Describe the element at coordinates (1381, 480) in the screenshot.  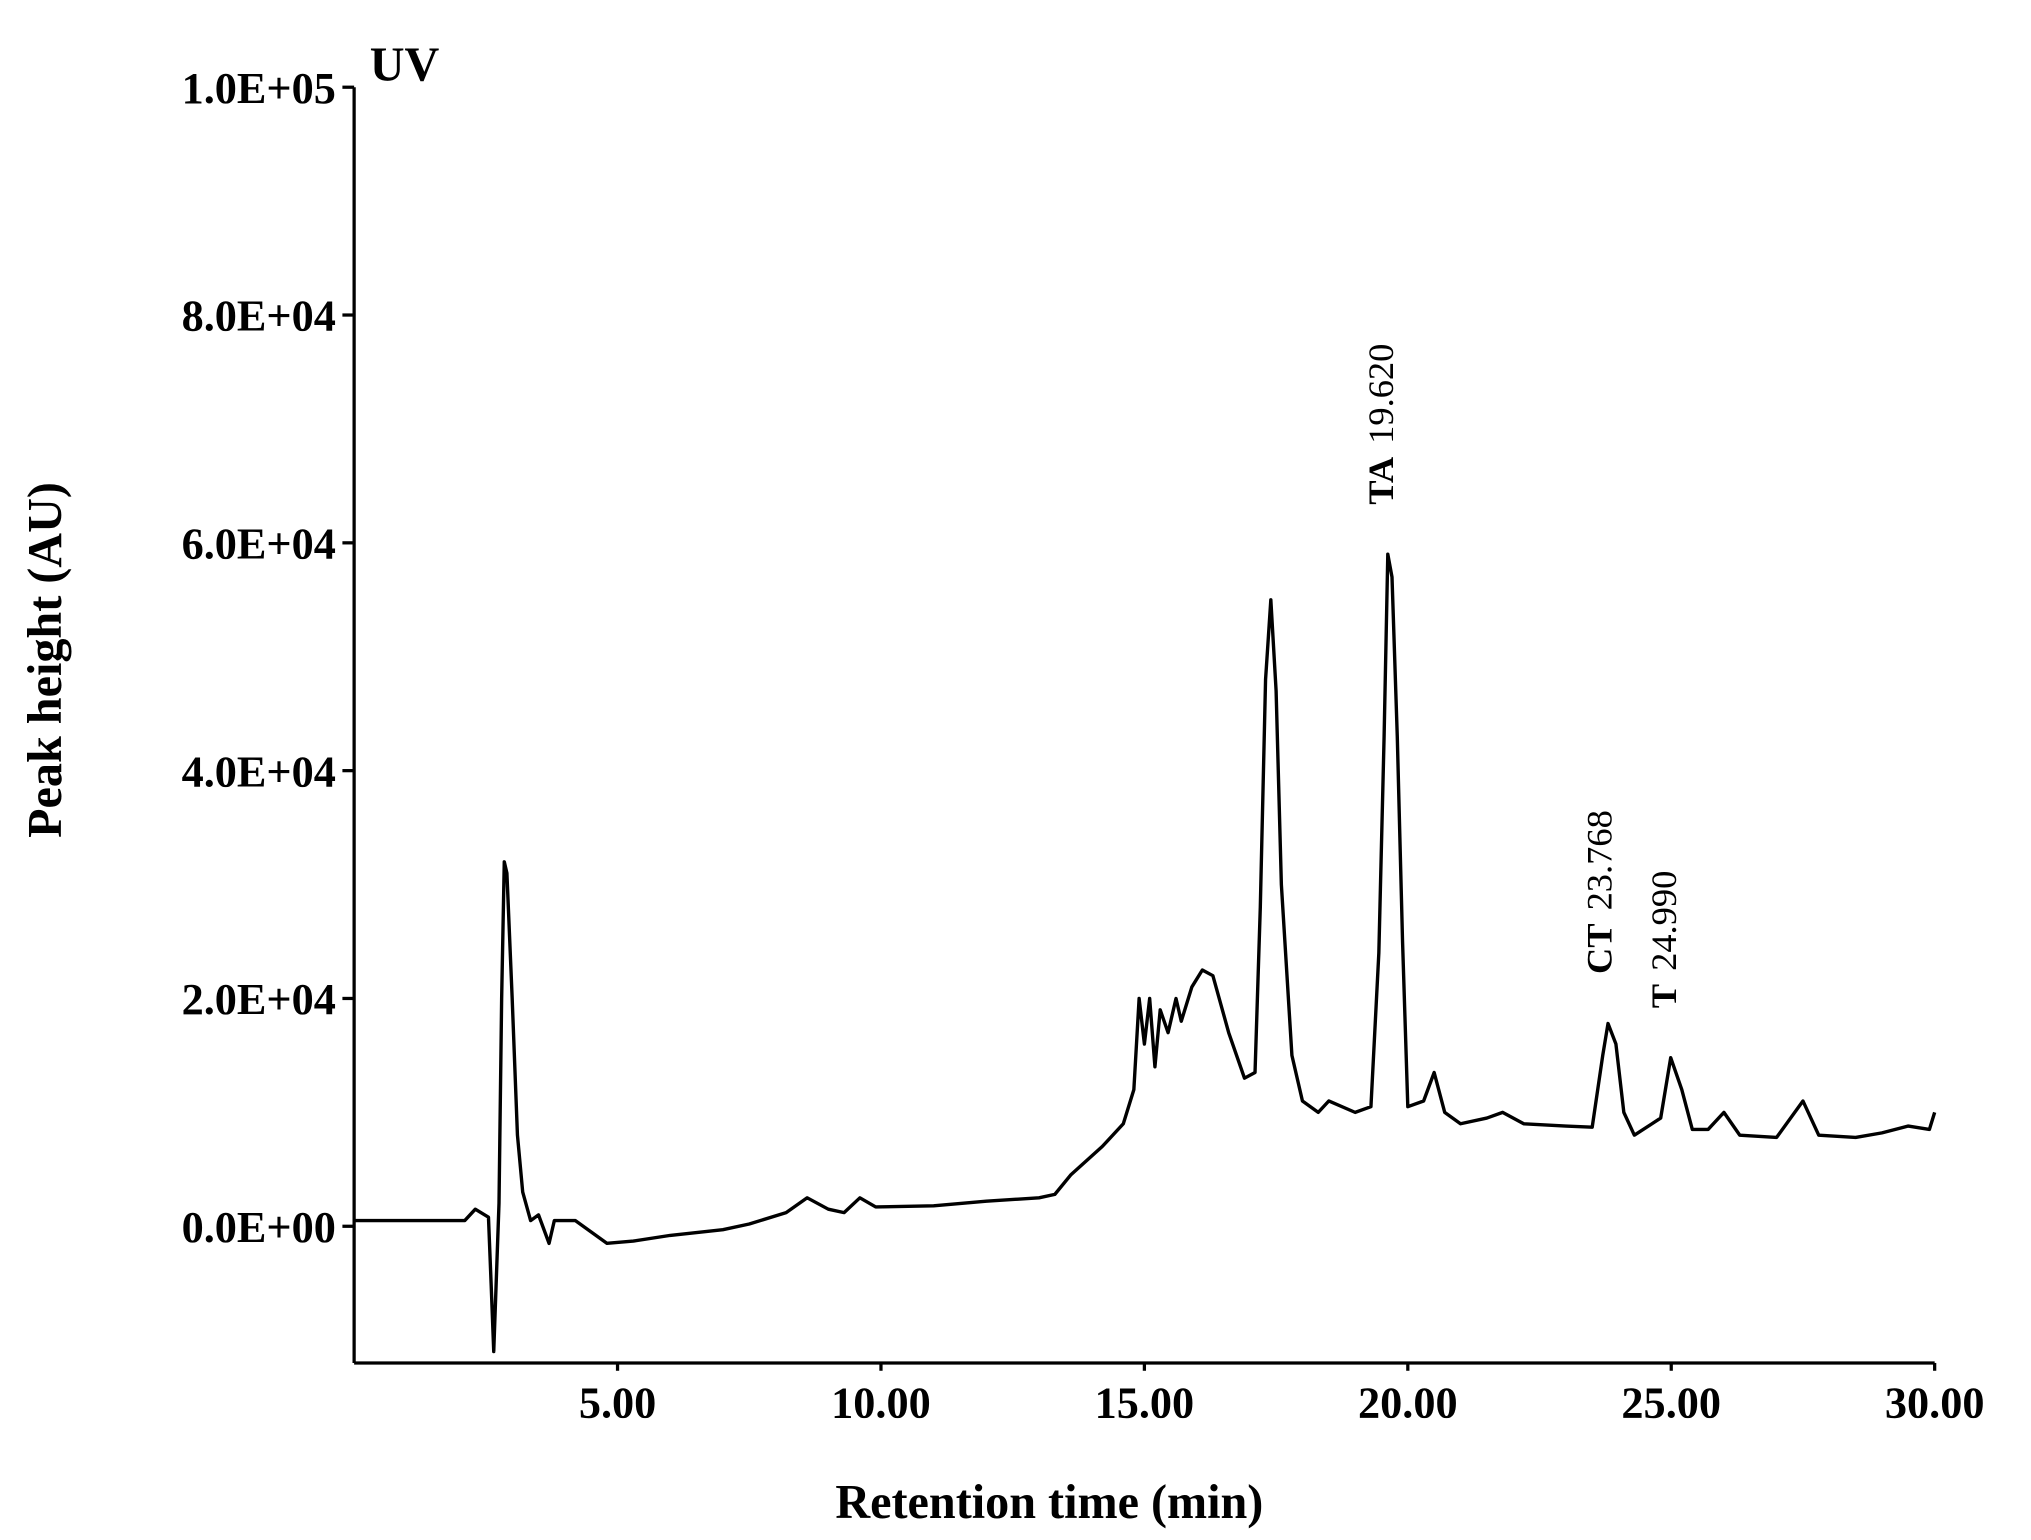
I see `peak-name: TA` at that location.